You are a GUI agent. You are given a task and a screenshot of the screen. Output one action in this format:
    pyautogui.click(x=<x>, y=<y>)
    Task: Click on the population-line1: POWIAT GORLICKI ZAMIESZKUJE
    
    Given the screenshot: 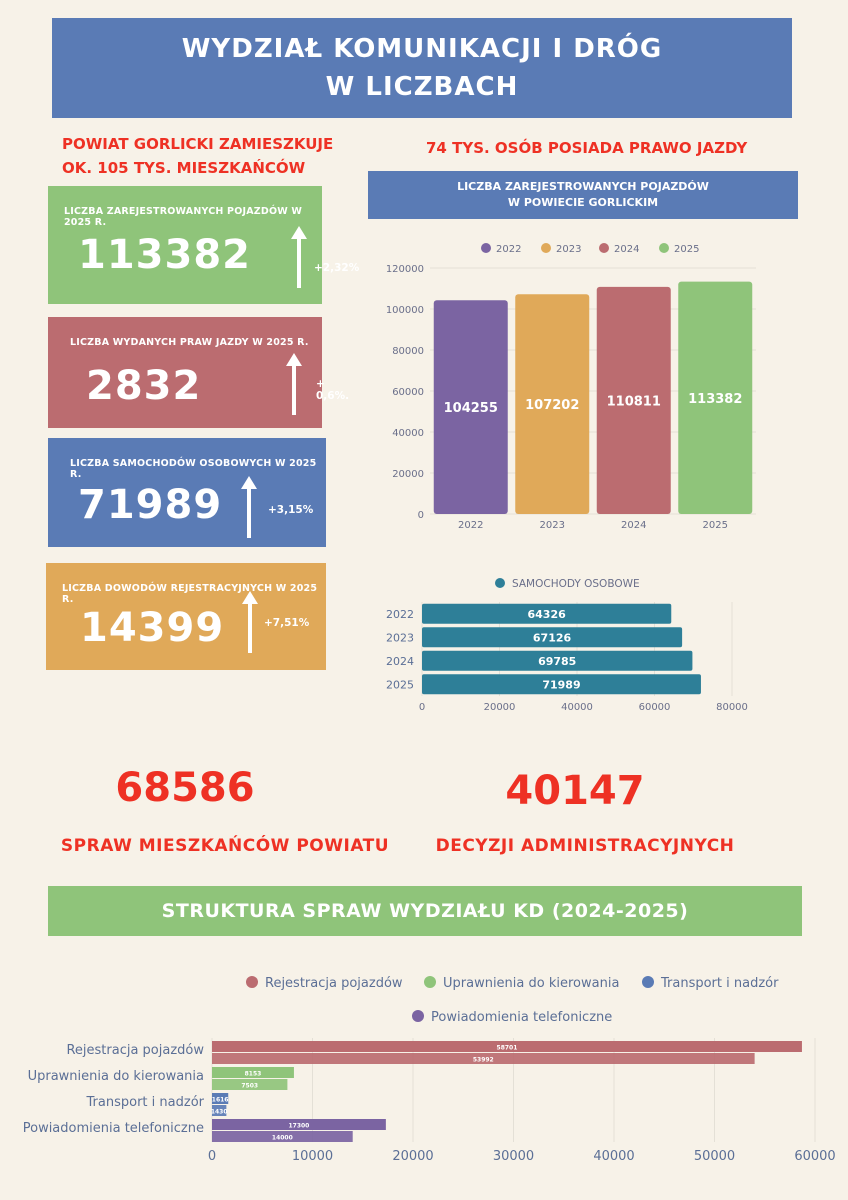 What is the action you would take?
    pyautogui.click(x=198, y=144)
    